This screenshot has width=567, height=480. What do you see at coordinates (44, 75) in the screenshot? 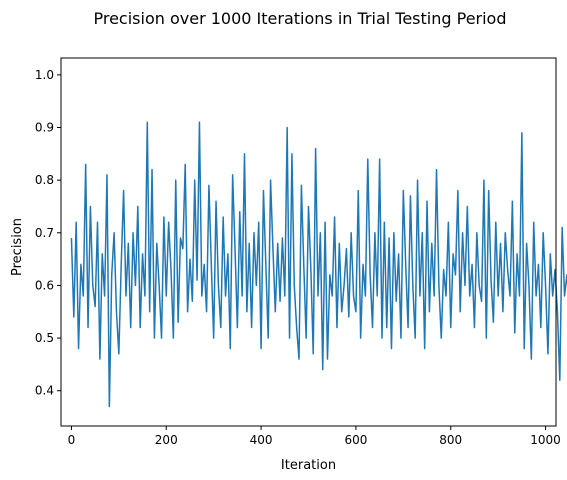
I see `y-tick-label: 1.0` at bounding box center [44, 75].